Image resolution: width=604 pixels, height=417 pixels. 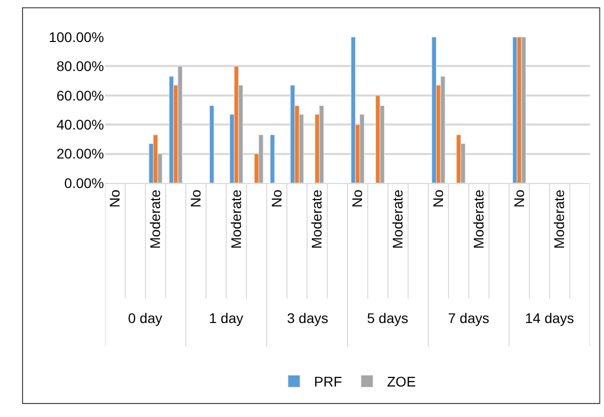 What do you see at coordinates (84, 182) in the screenshot?
I see `y-tick-label: 0.00%` at bounding box center [84, 182].